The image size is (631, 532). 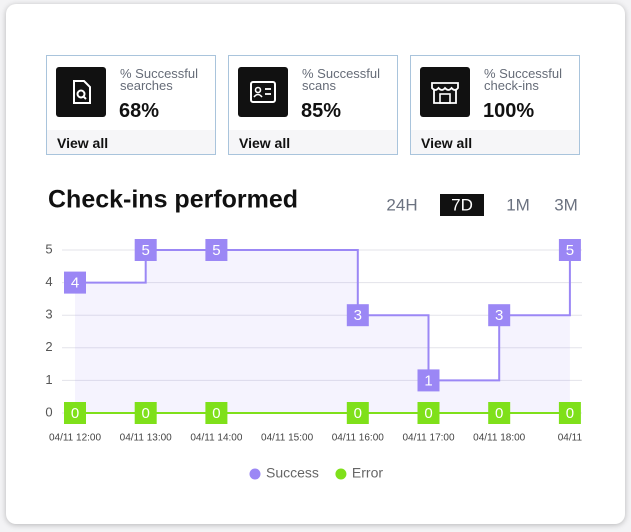 What do you see at coordinates (321, 111) in the screenshot?
I see `card-value: 85%` at bounding box center [321, 111].